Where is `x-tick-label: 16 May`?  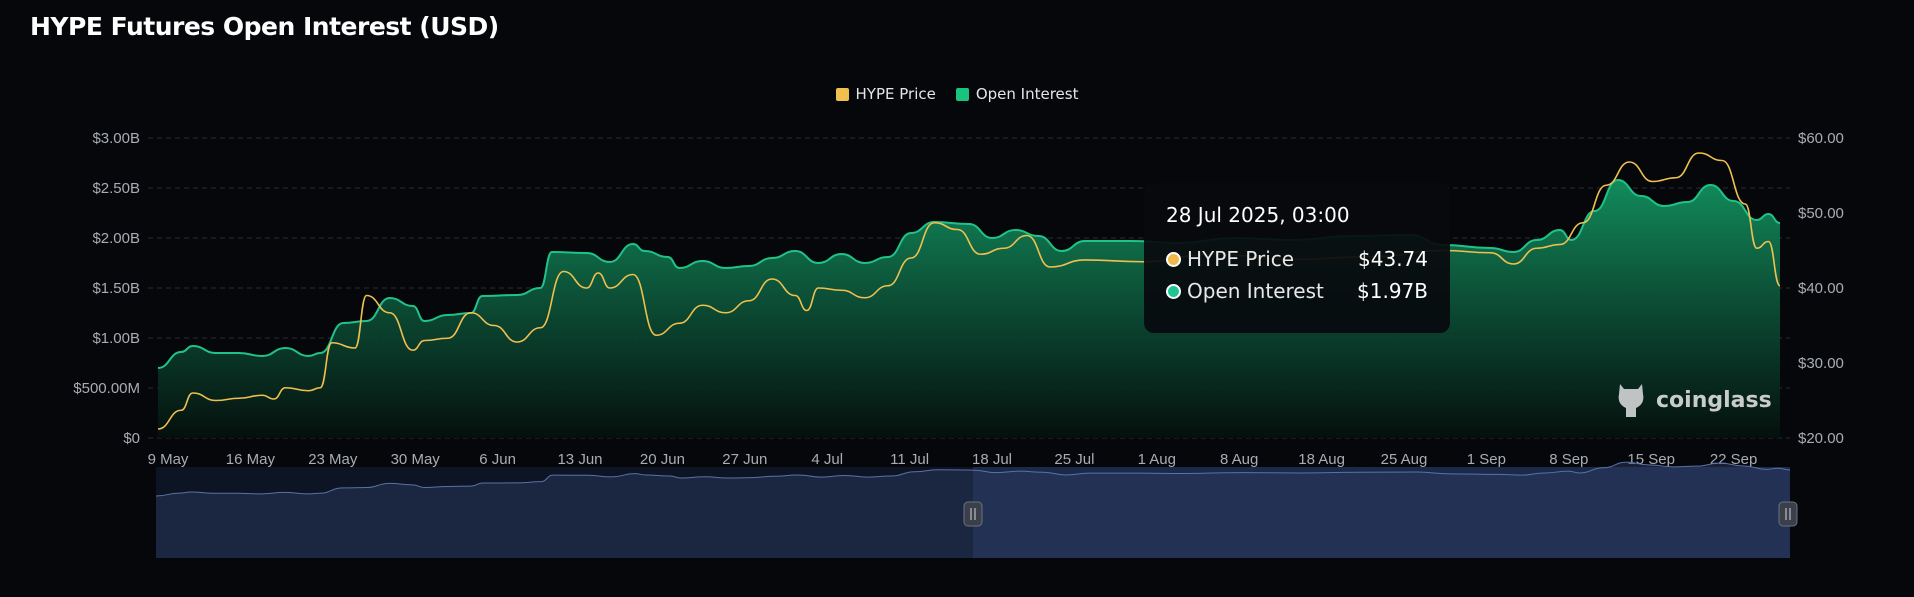
x-tick-label: 16 May is located at coordinates (251, 459).